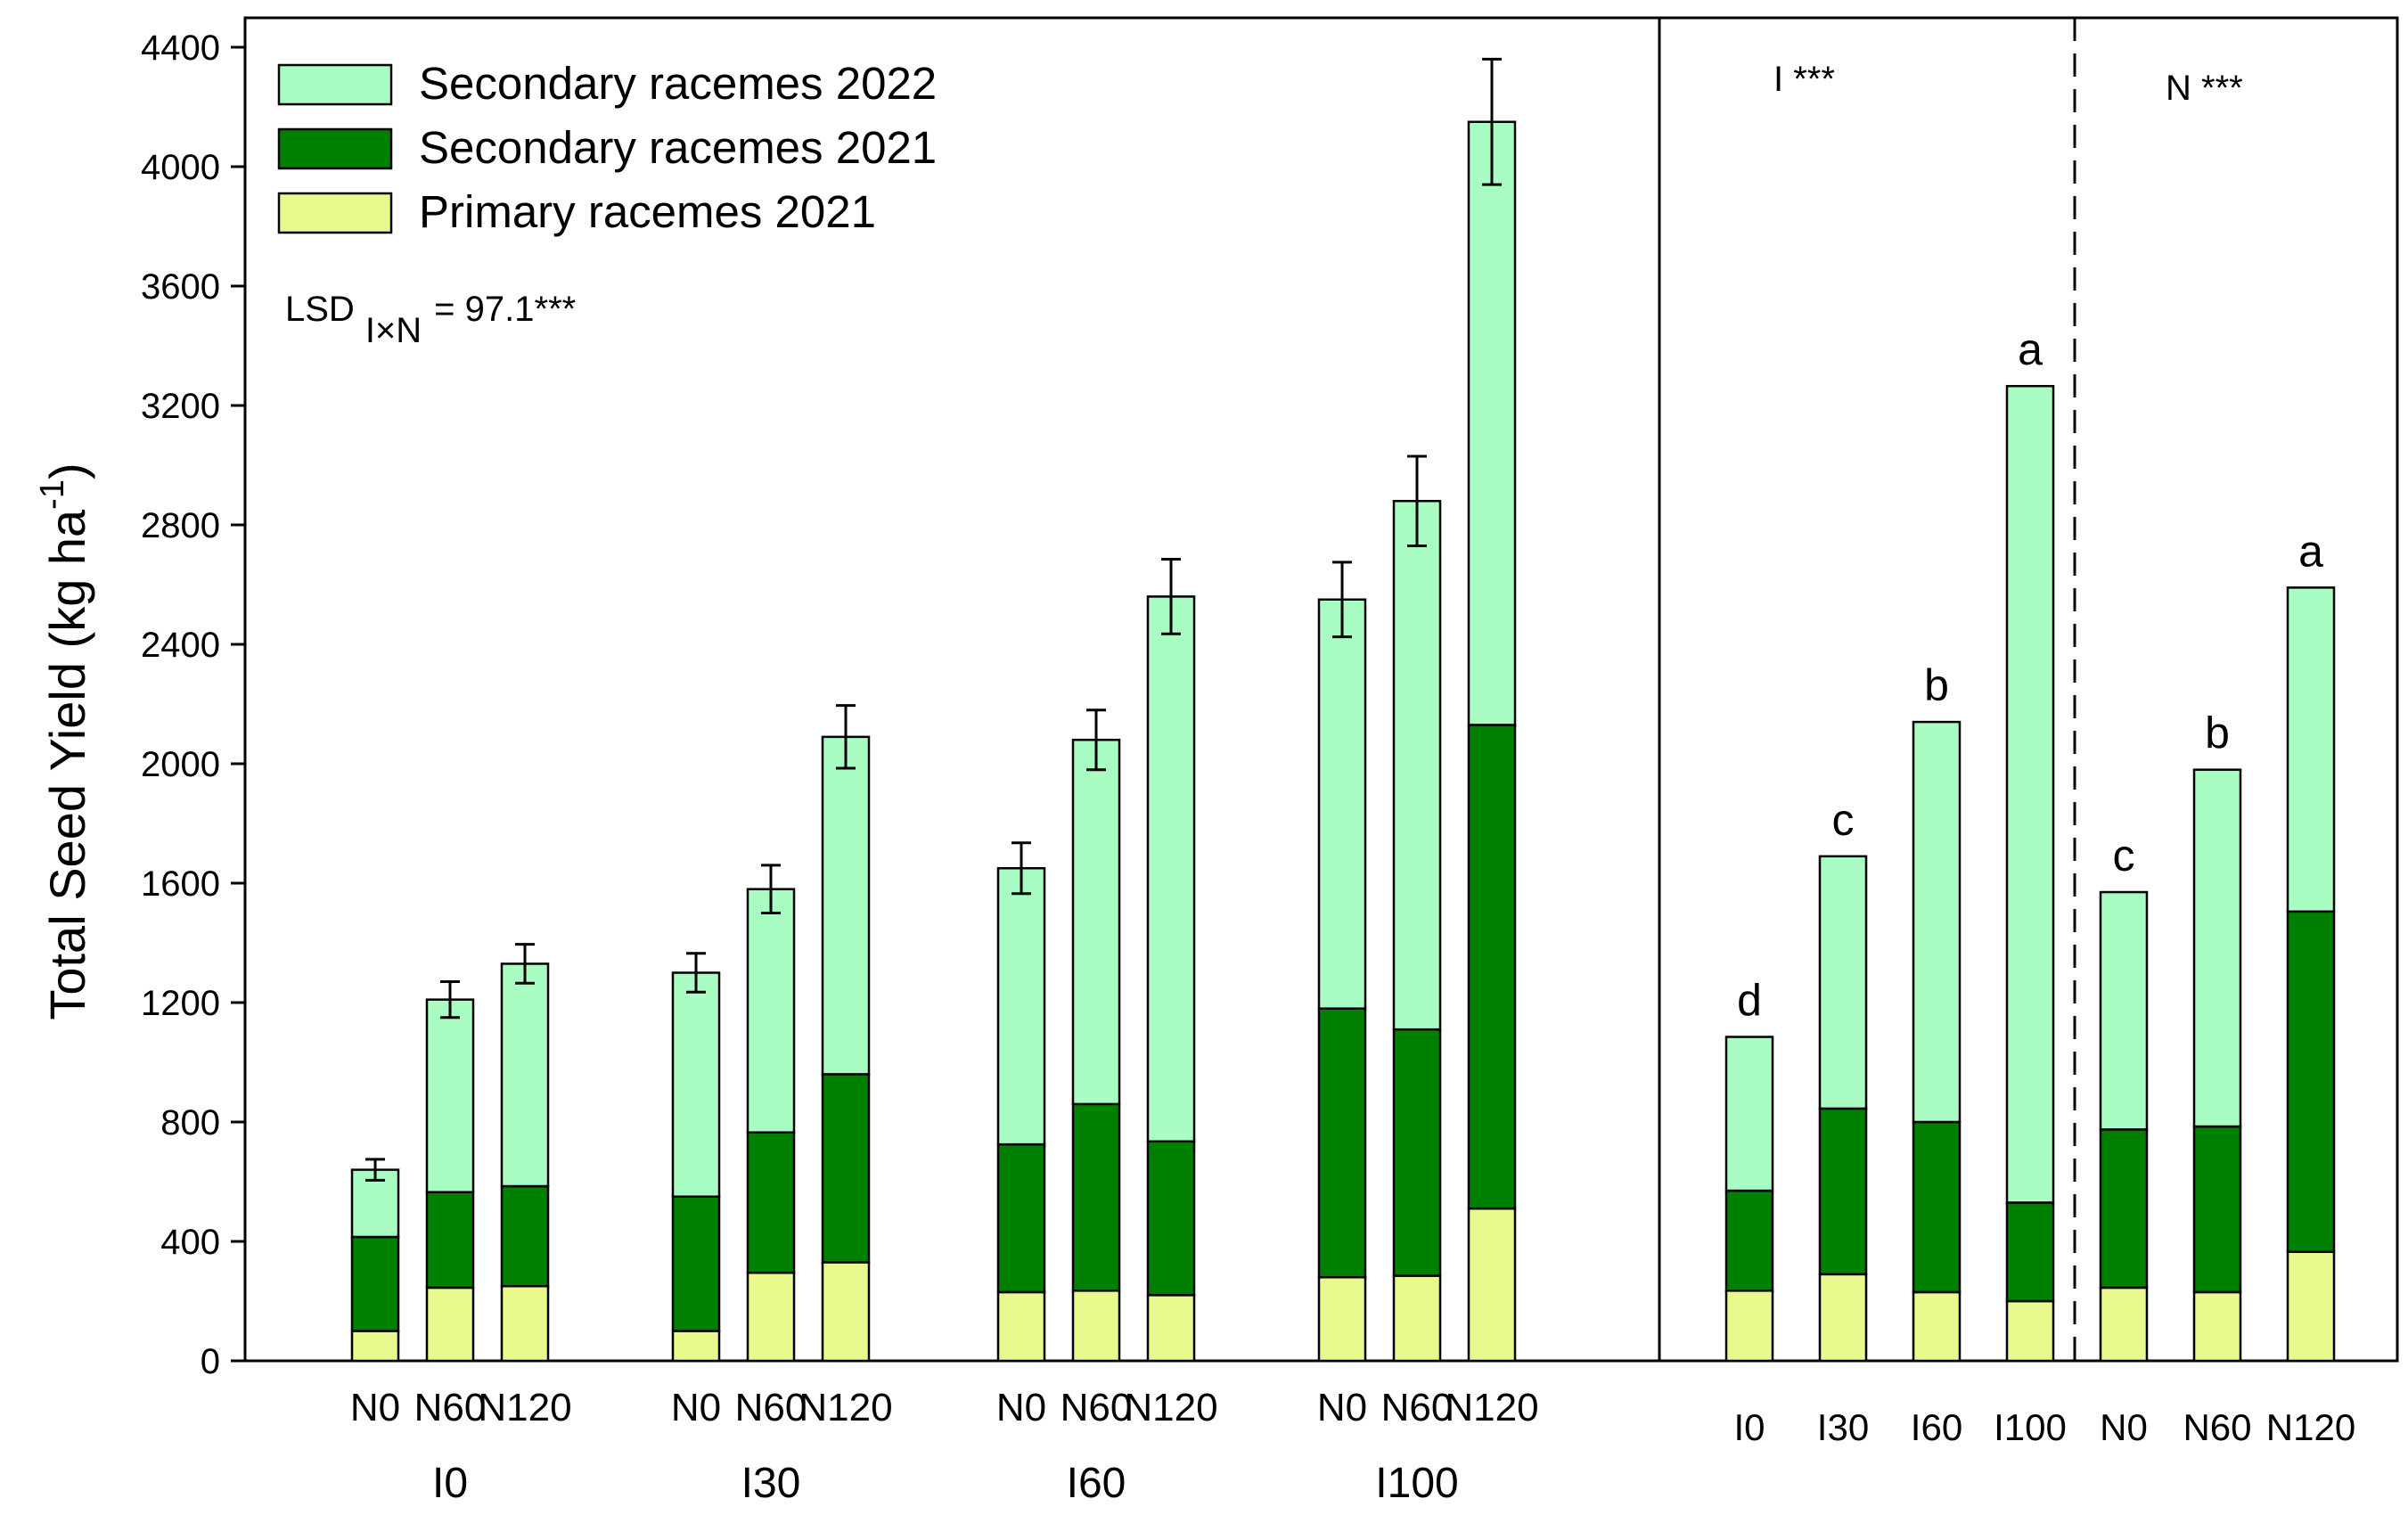 The width and height of the screenshot is (2408, 1515). What do you see at coordinates (1417, 1152) in the screenshot?
I see `bar-I100-N60-s2021` at bounding box center [1417, 1152].